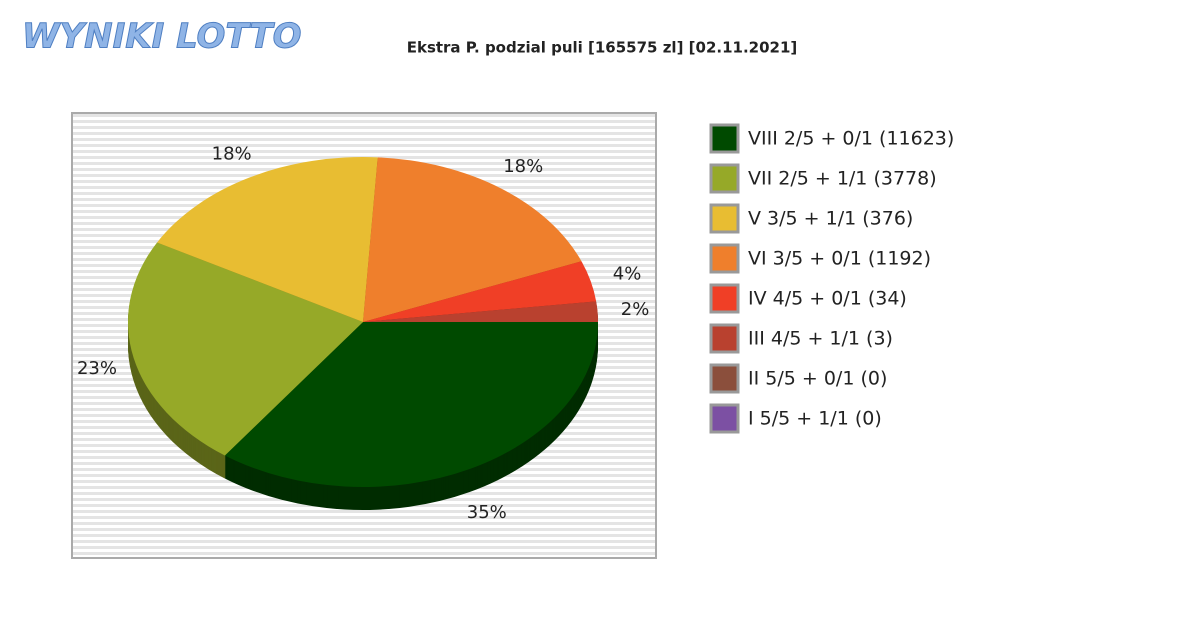 The width and height of the screenshot is (1200, 630). I want to click on data-label: 35%, so click(487, 512).